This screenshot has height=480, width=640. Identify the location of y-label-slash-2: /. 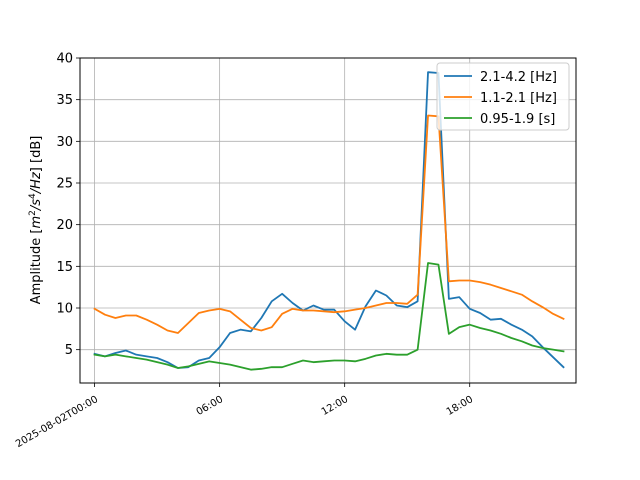
(36, 190).